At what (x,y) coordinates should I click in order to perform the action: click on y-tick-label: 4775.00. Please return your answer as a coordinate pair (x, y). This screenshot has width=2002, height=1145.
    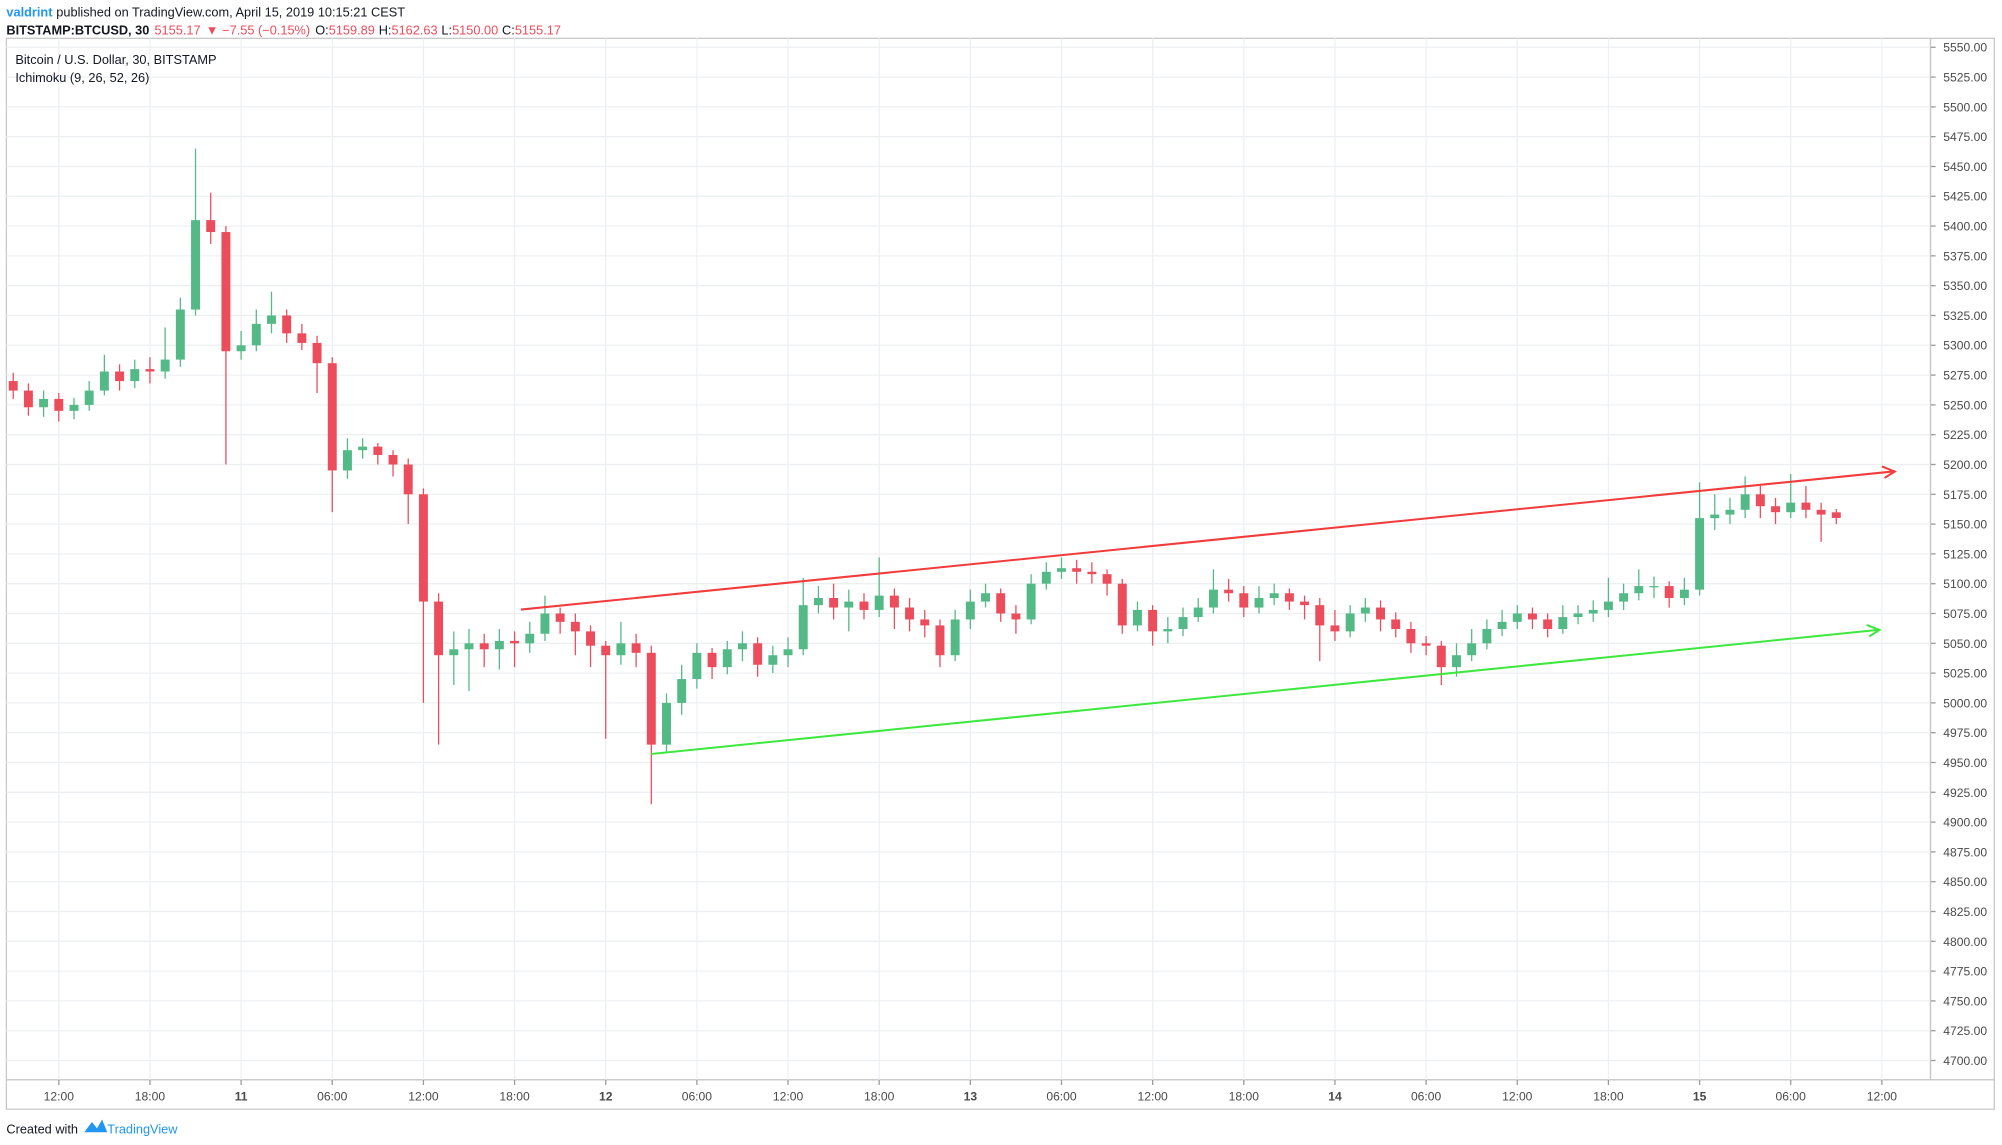
    Looking at the image, I should click on (1965, 972).